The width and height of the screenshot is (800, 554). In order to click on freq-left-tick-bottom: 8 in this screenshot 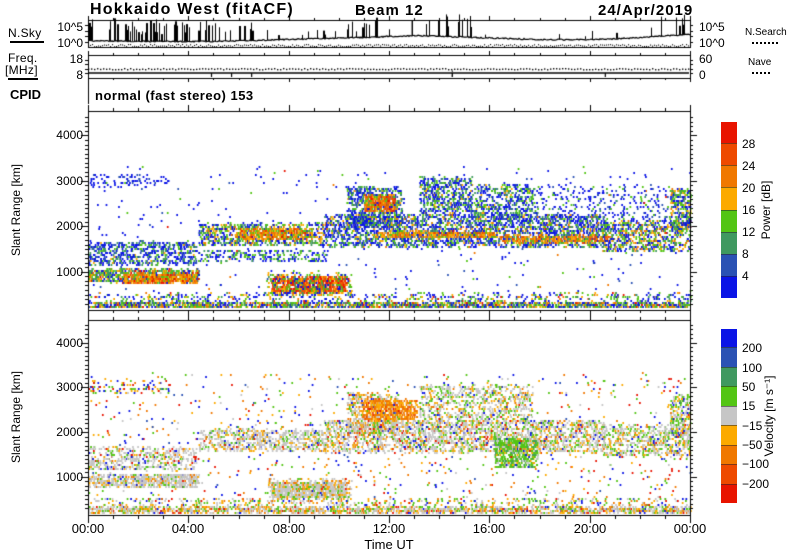, I will do `click(79, 75)`.